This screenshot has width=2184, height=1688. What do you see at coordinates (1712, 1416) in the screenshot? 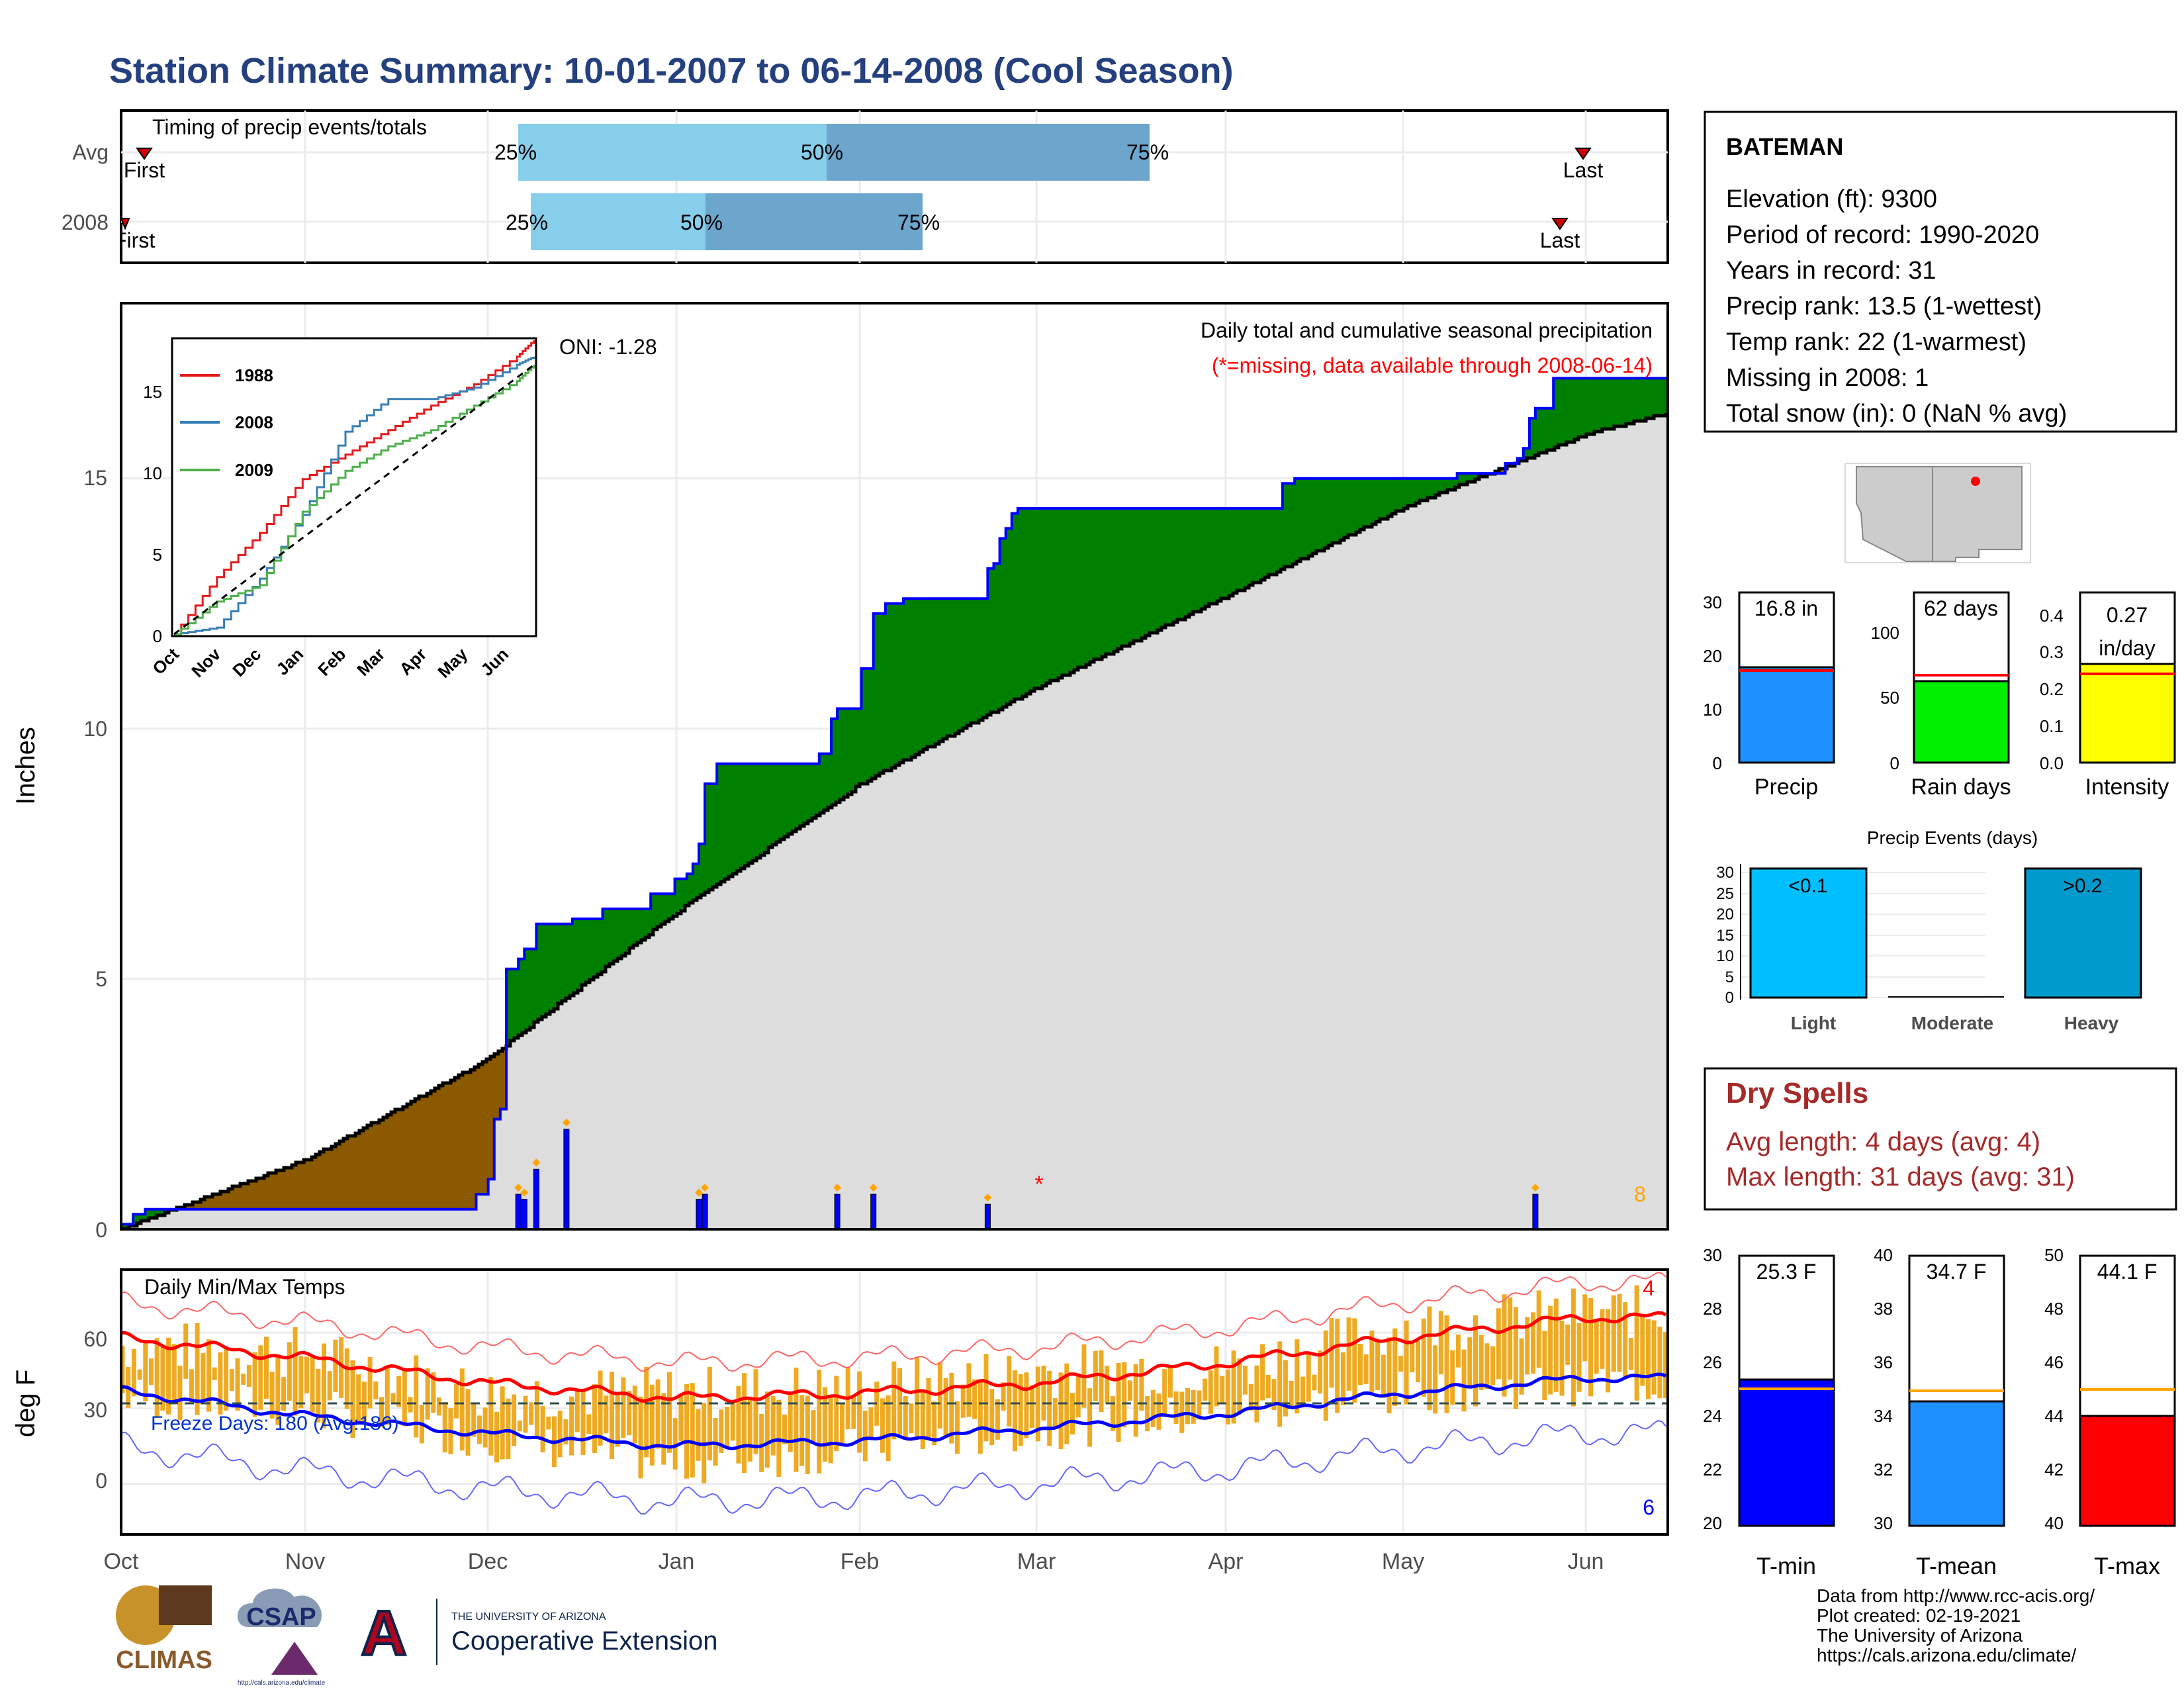
I see `tmin-tick: 24` at bounding box center [1712, 1416].